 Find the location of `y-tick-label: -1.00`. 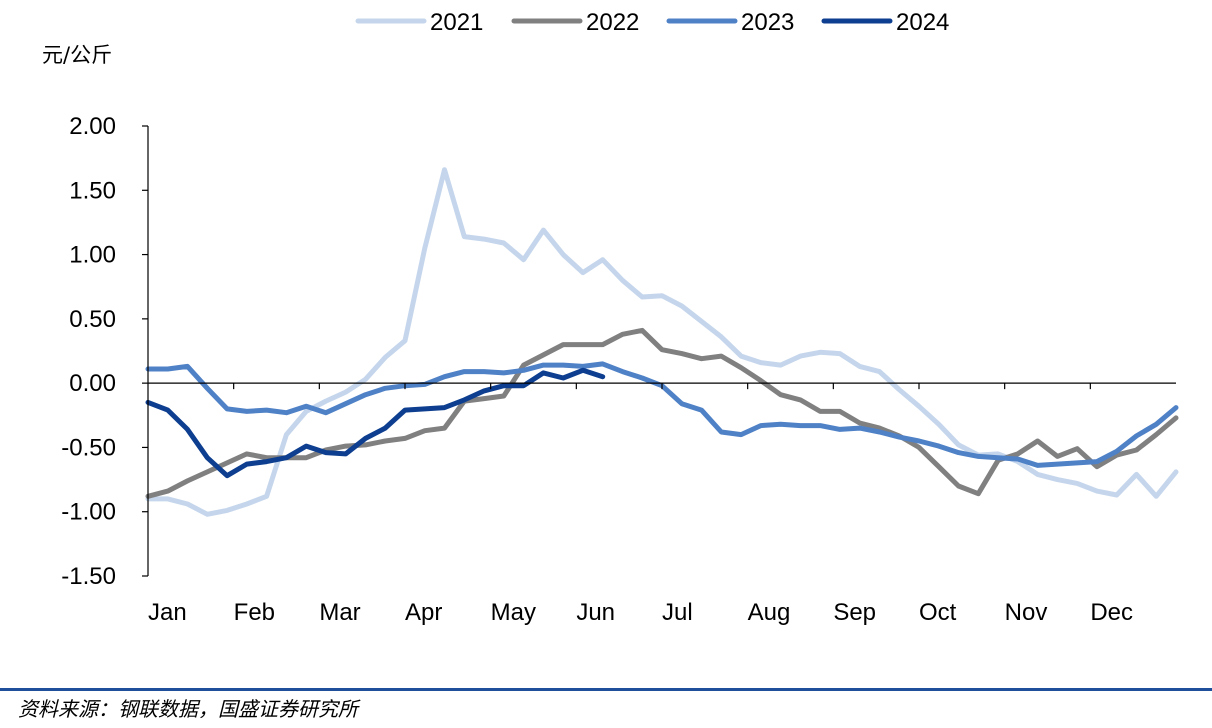

y-tick-label: -1.00 is located at coordinates (88, 512).